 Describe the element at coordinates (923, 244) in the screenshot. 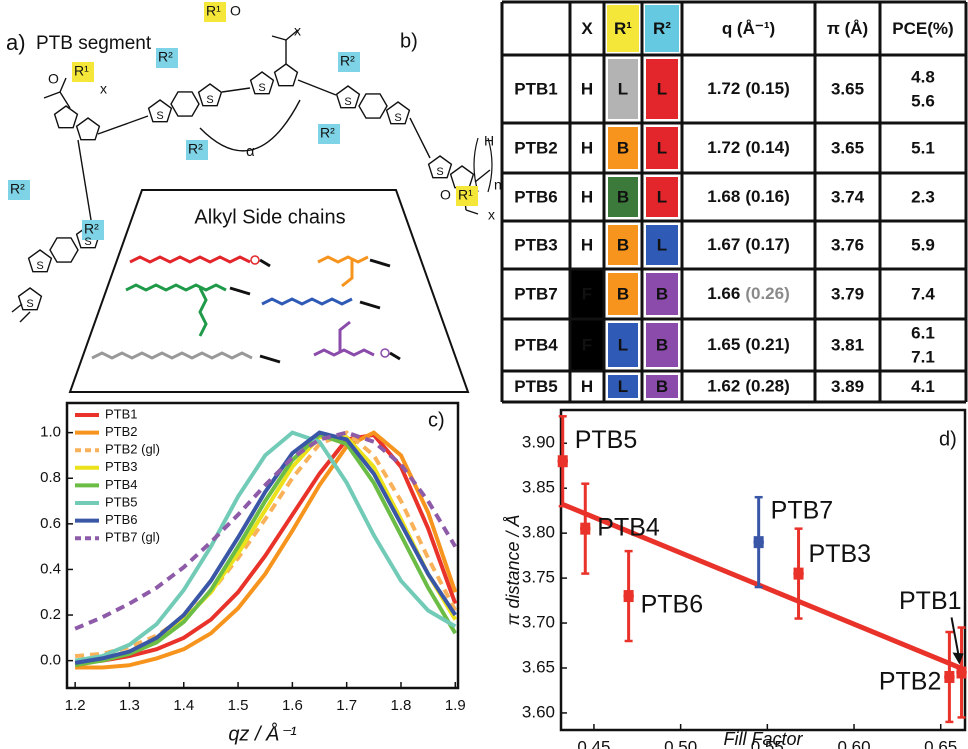

I see `pce-cell: 5.9` at that location.